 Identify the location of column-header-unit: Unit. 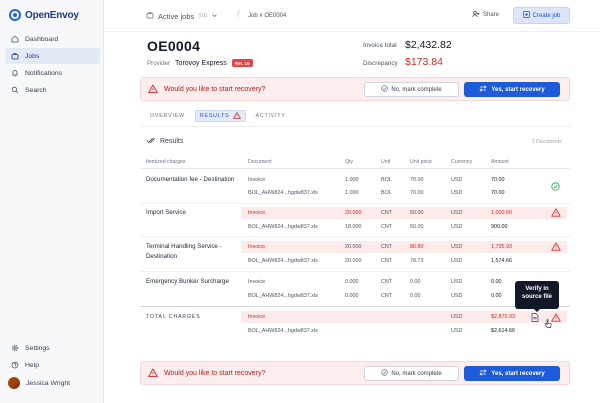
(386, 162).